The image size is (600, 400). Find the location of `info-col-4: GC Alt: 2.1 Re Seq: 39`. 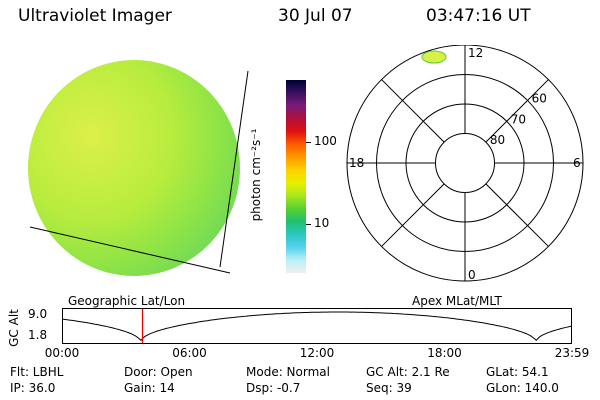

info-col-4: GC Alt: 2.1 Re Seq: 39 is located at coordinates (408, 380).